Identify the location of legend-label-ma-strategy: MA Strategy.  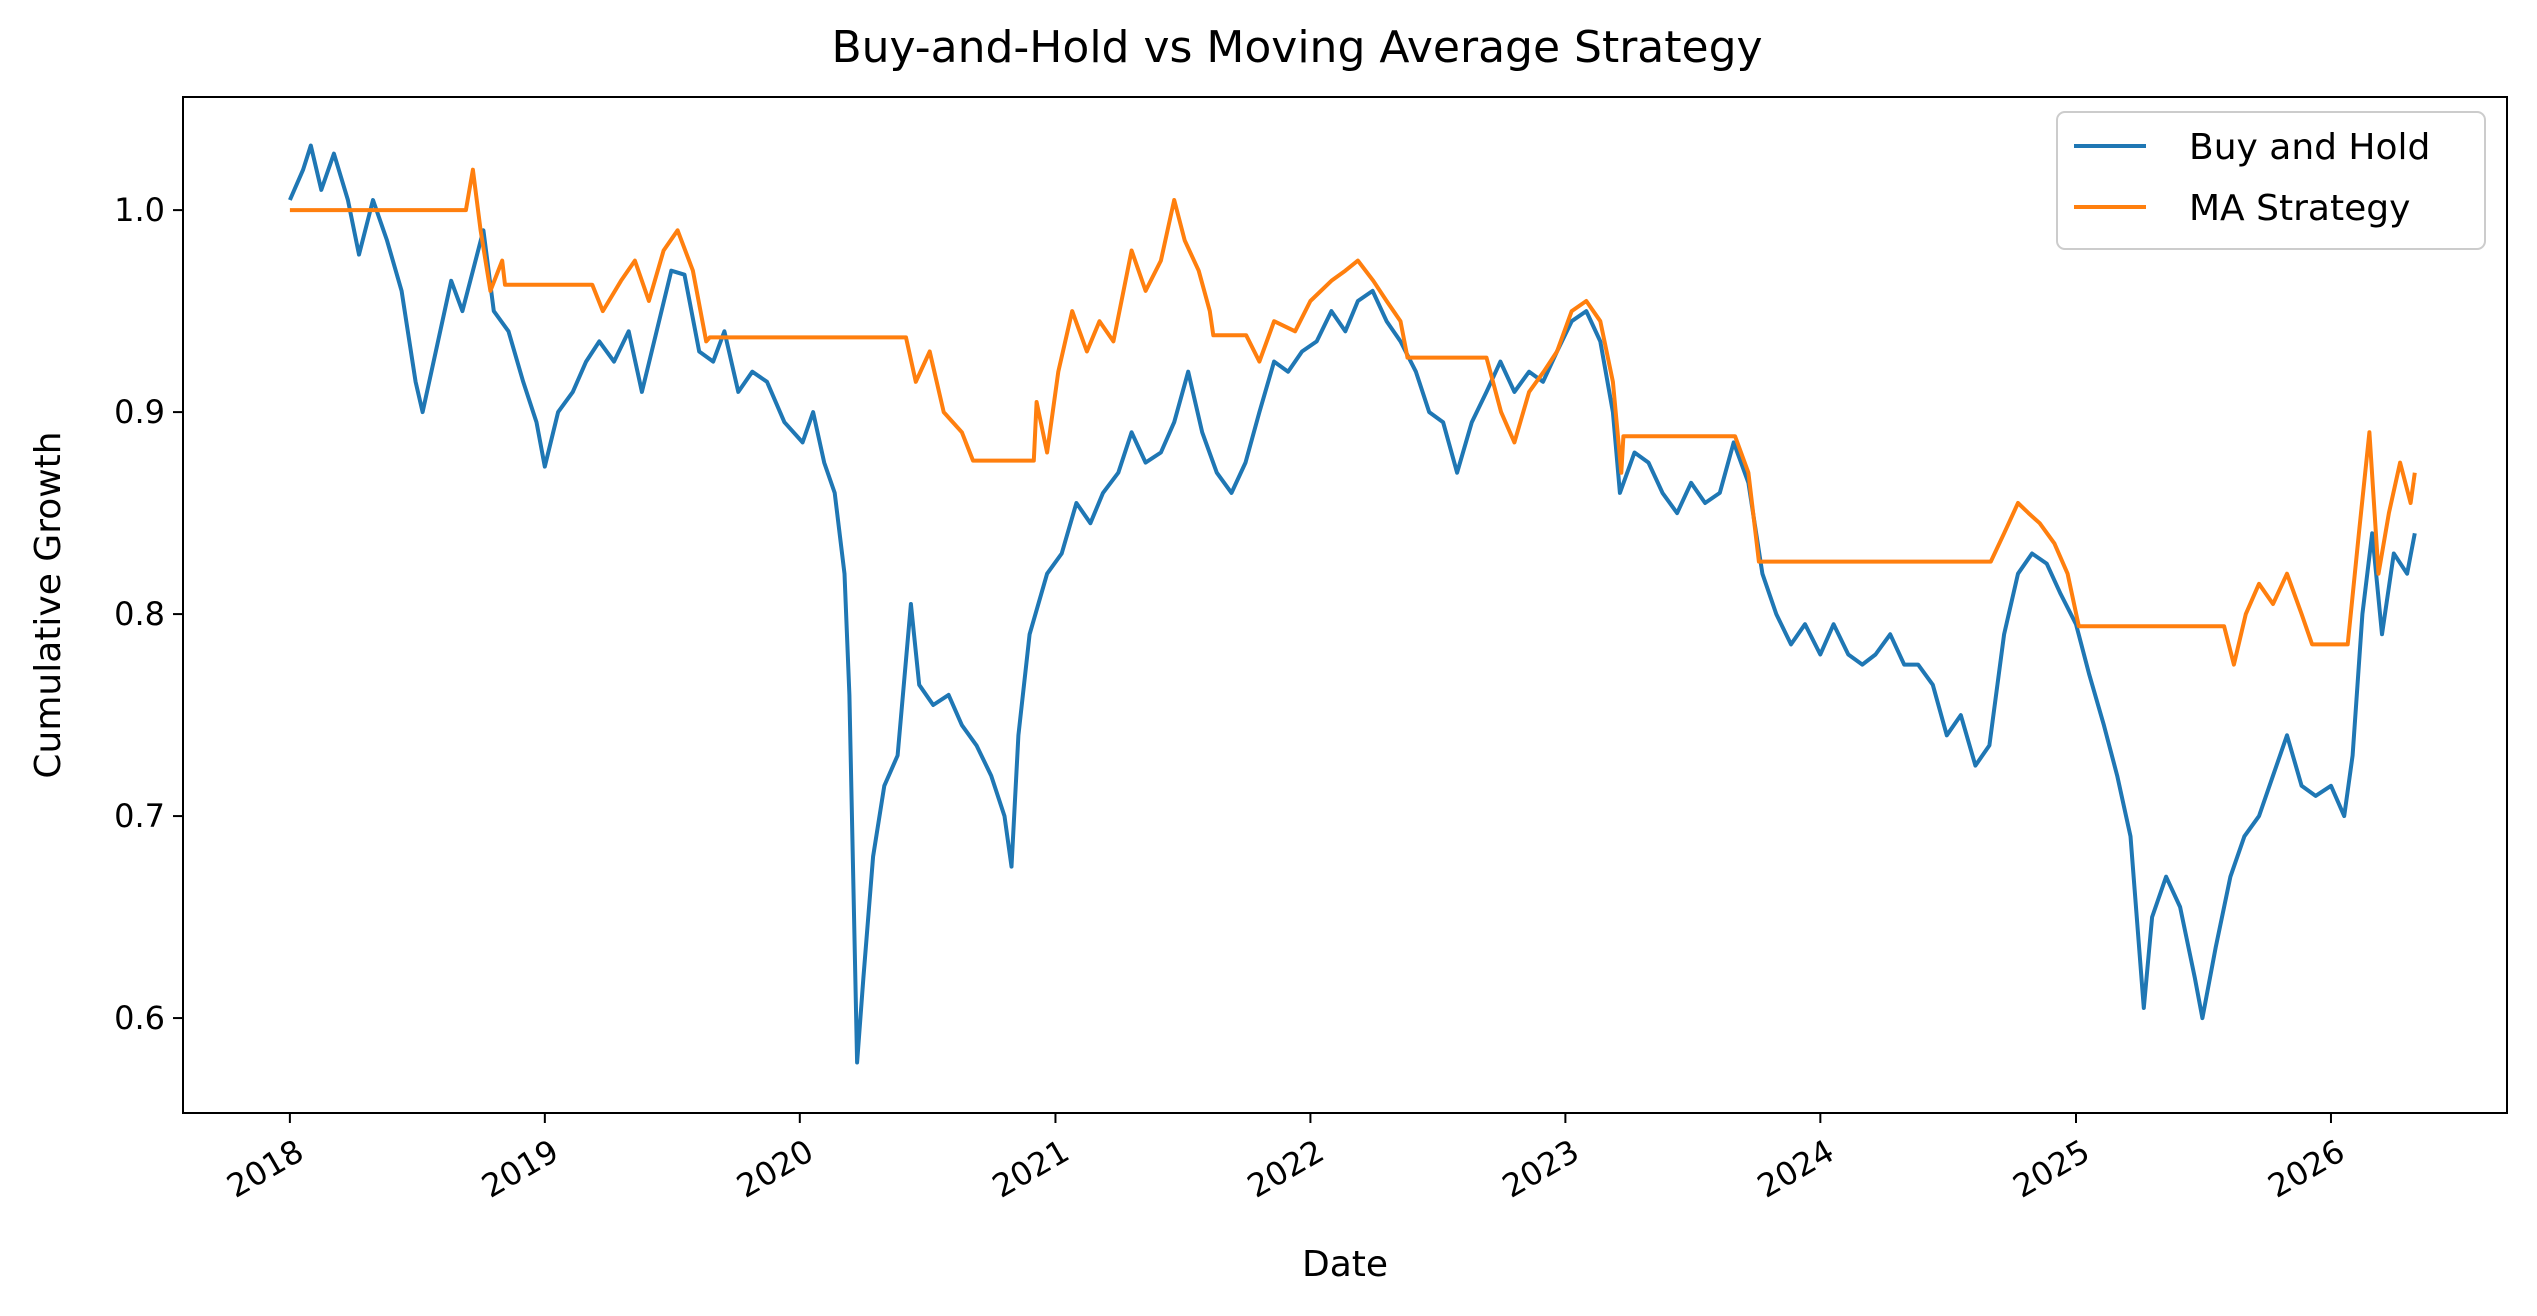
(2299, 208).